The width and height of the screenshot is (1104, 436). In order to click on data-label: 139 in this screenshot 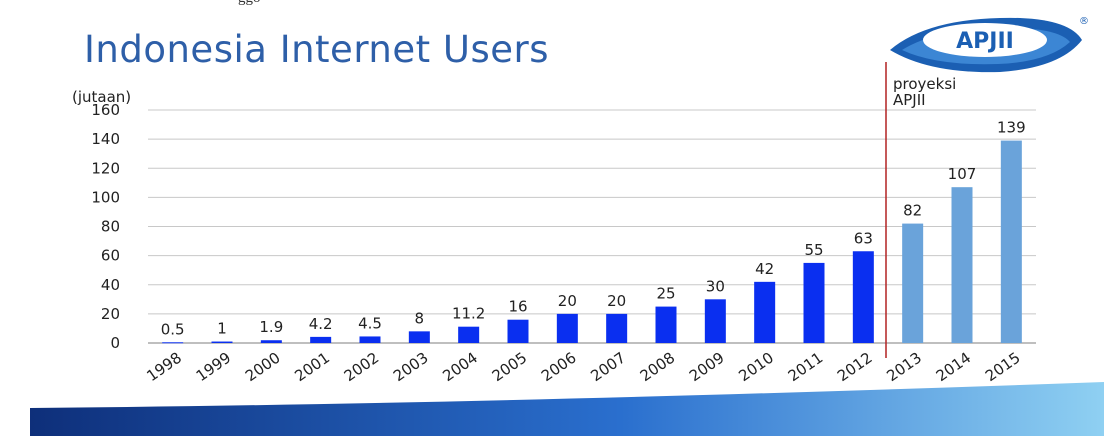, I will do `click(1011, 128)`.